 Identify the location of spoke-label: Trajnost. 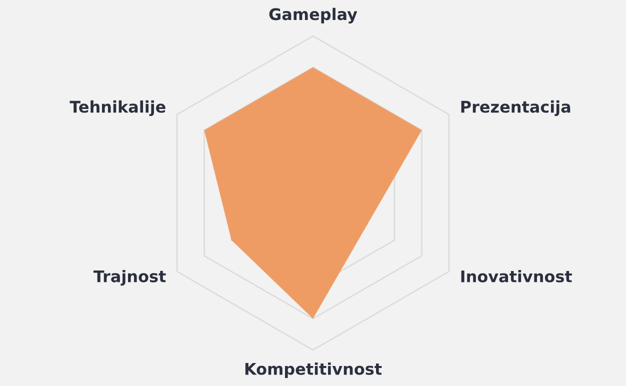
(129, 278).